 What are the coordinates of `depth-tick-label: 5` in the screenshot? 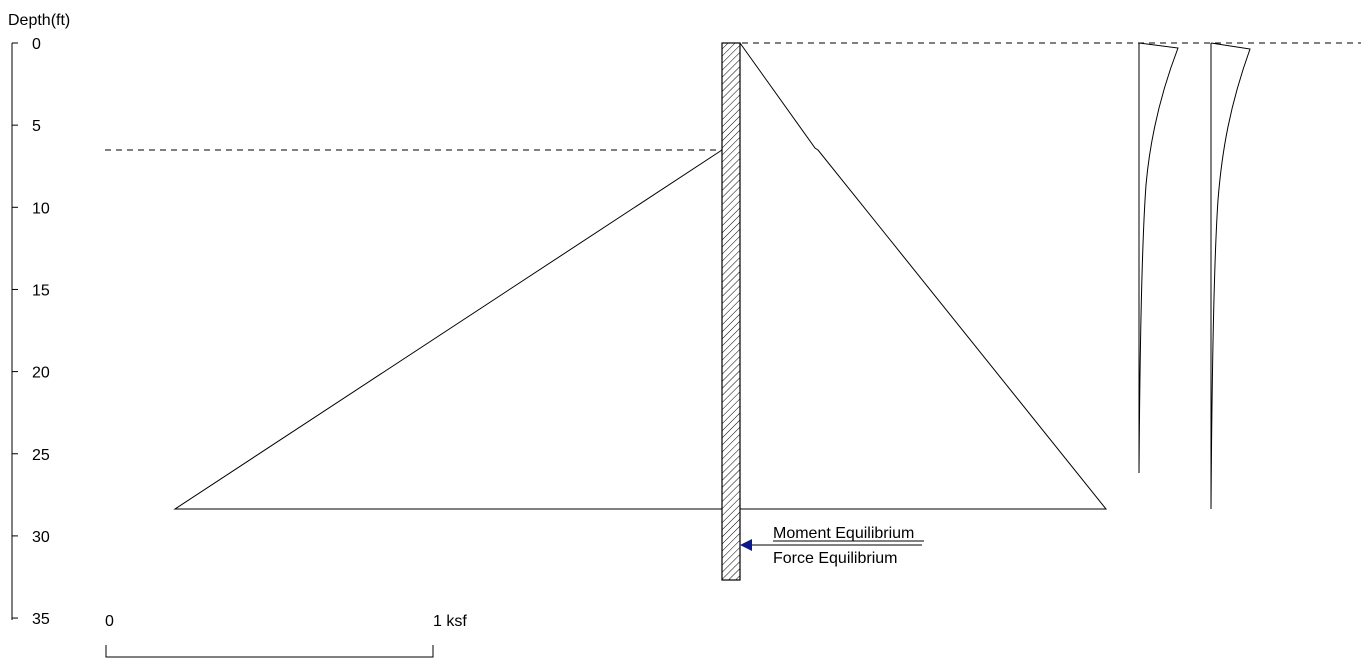 It's located at (36, 126).